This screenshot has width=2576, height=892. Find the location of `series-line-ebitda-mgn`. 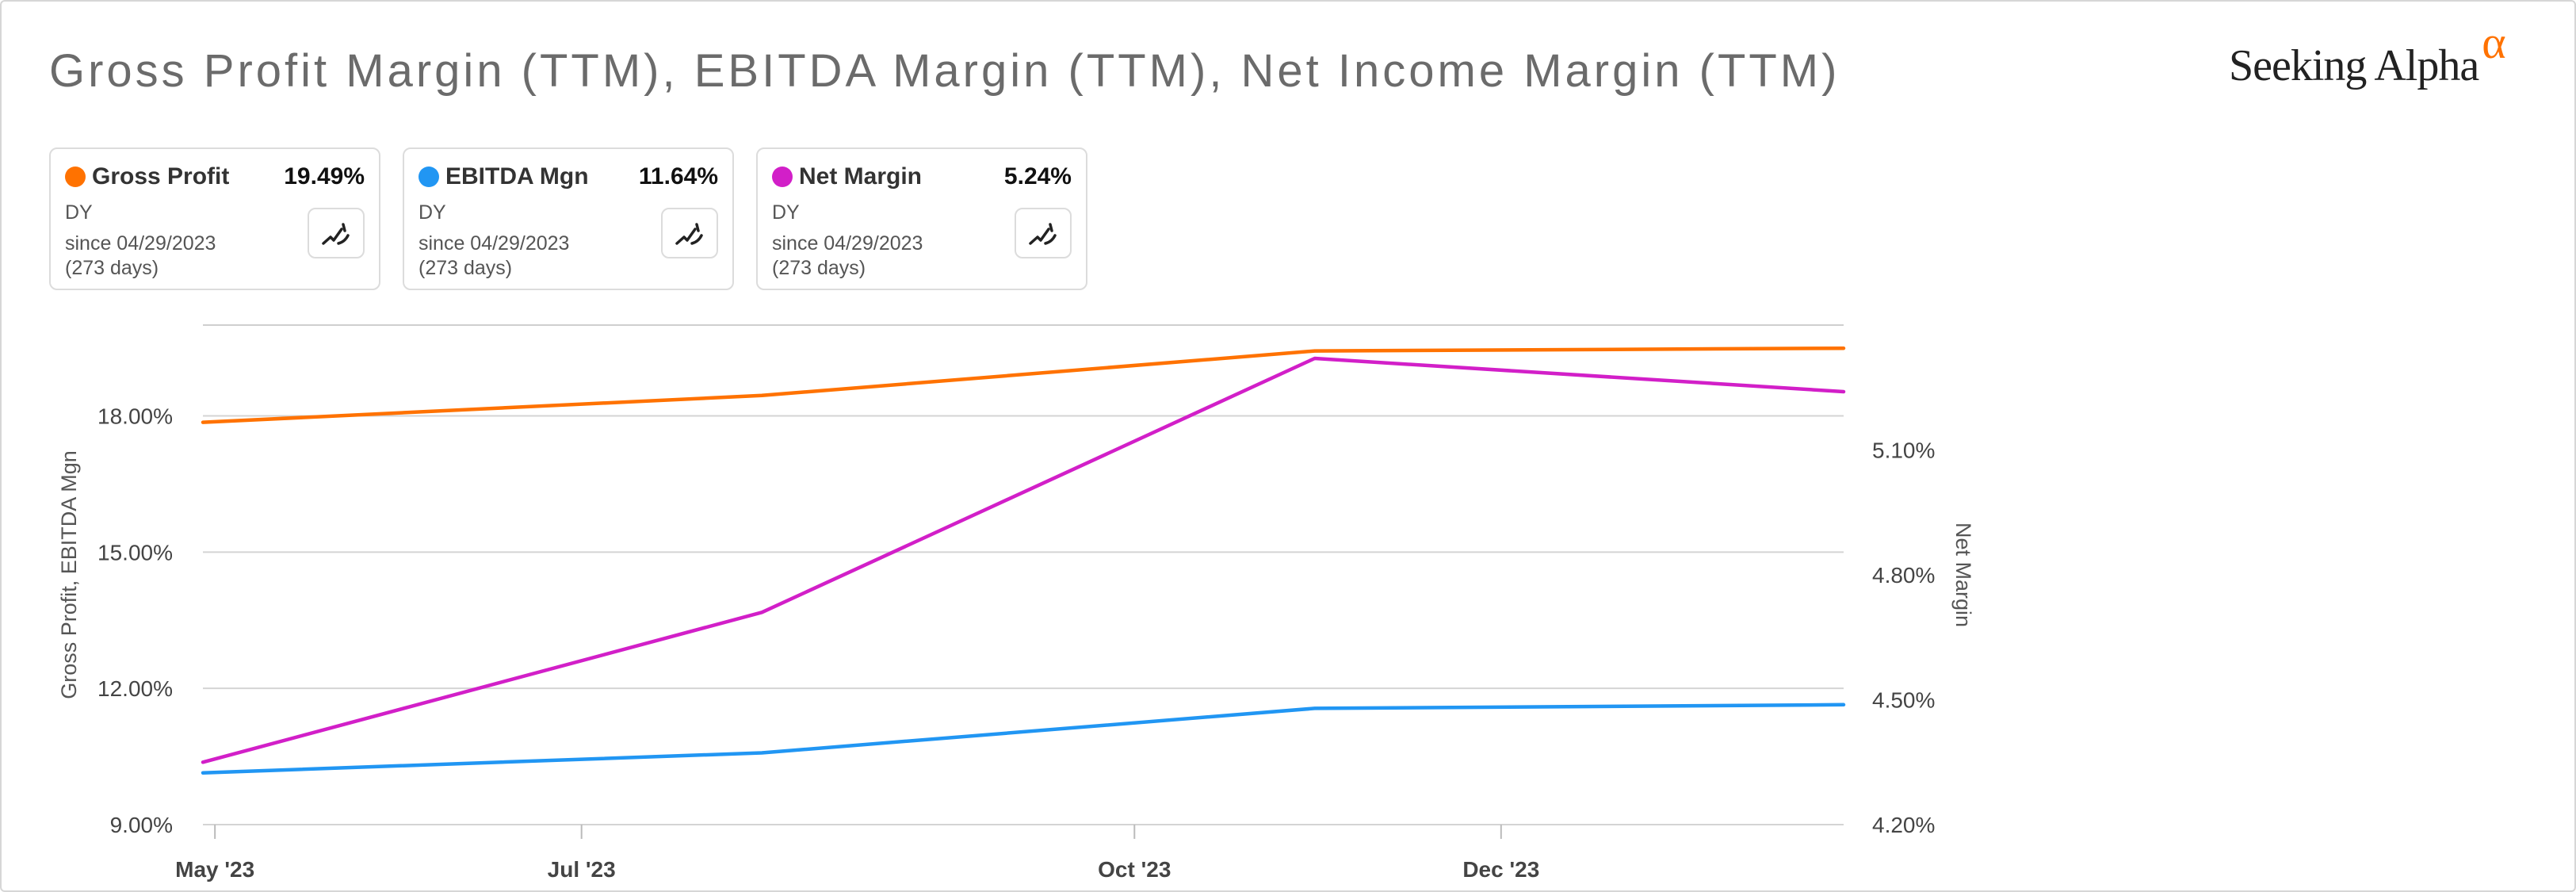

series-line-ebitda-mgn is located at coordinates (1023, 738).